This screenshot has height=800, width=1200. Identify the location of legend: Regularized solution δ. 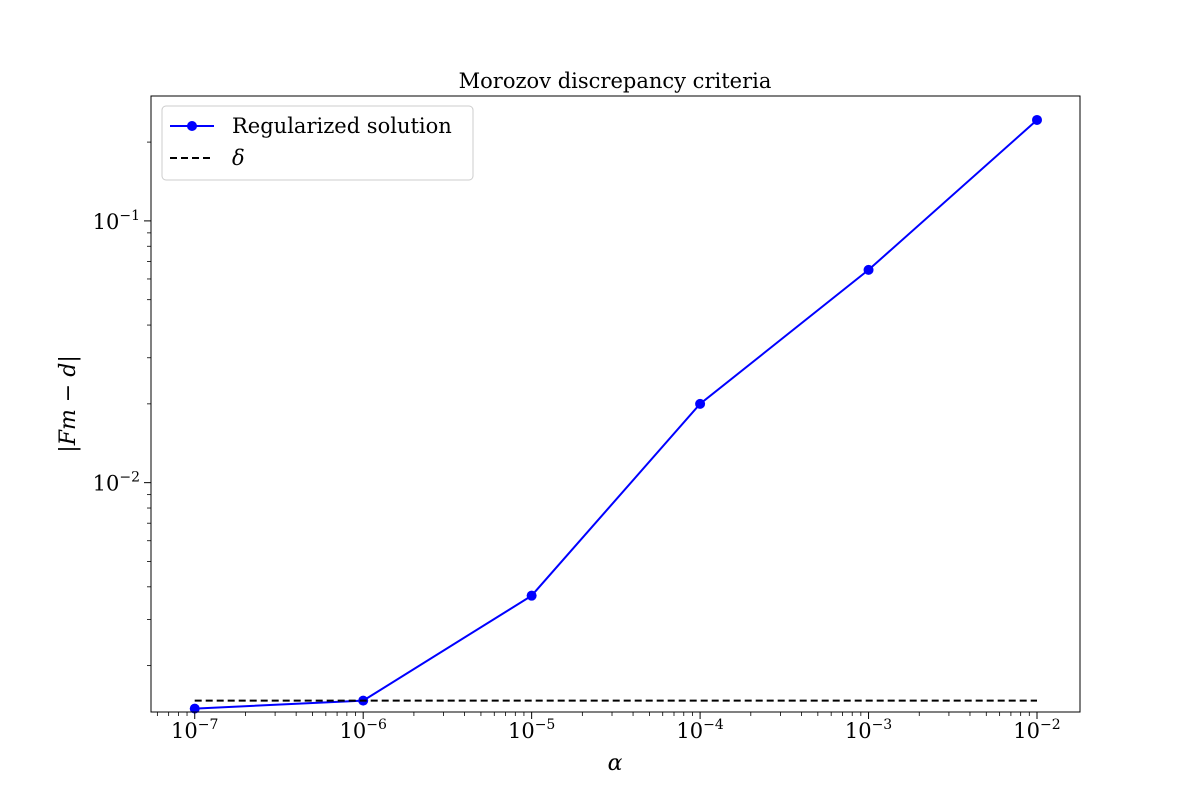
(317, 143).